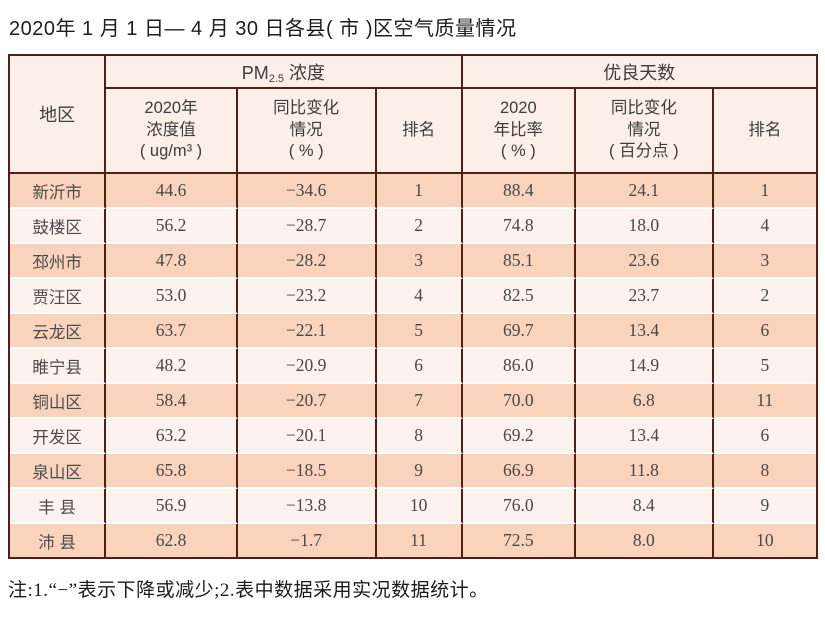  Describe the element at coordinates (419, 540) in the screenshot. I see `cell-pm-rank: 11` at that location.